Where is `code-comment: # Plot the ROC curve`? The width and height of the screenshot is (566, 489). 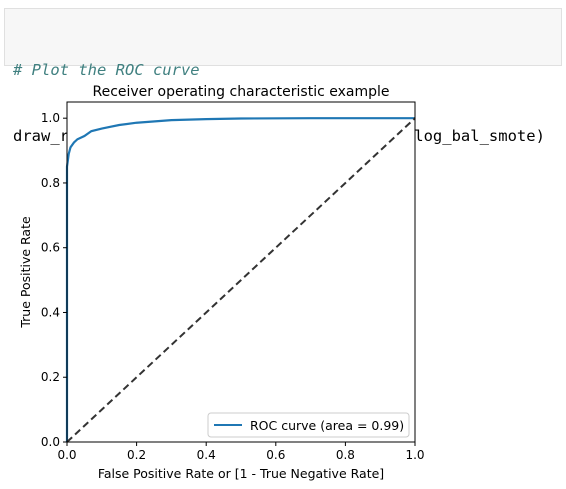
code-comment: # Plot the ROC curve is located at coordinates (106, 70).